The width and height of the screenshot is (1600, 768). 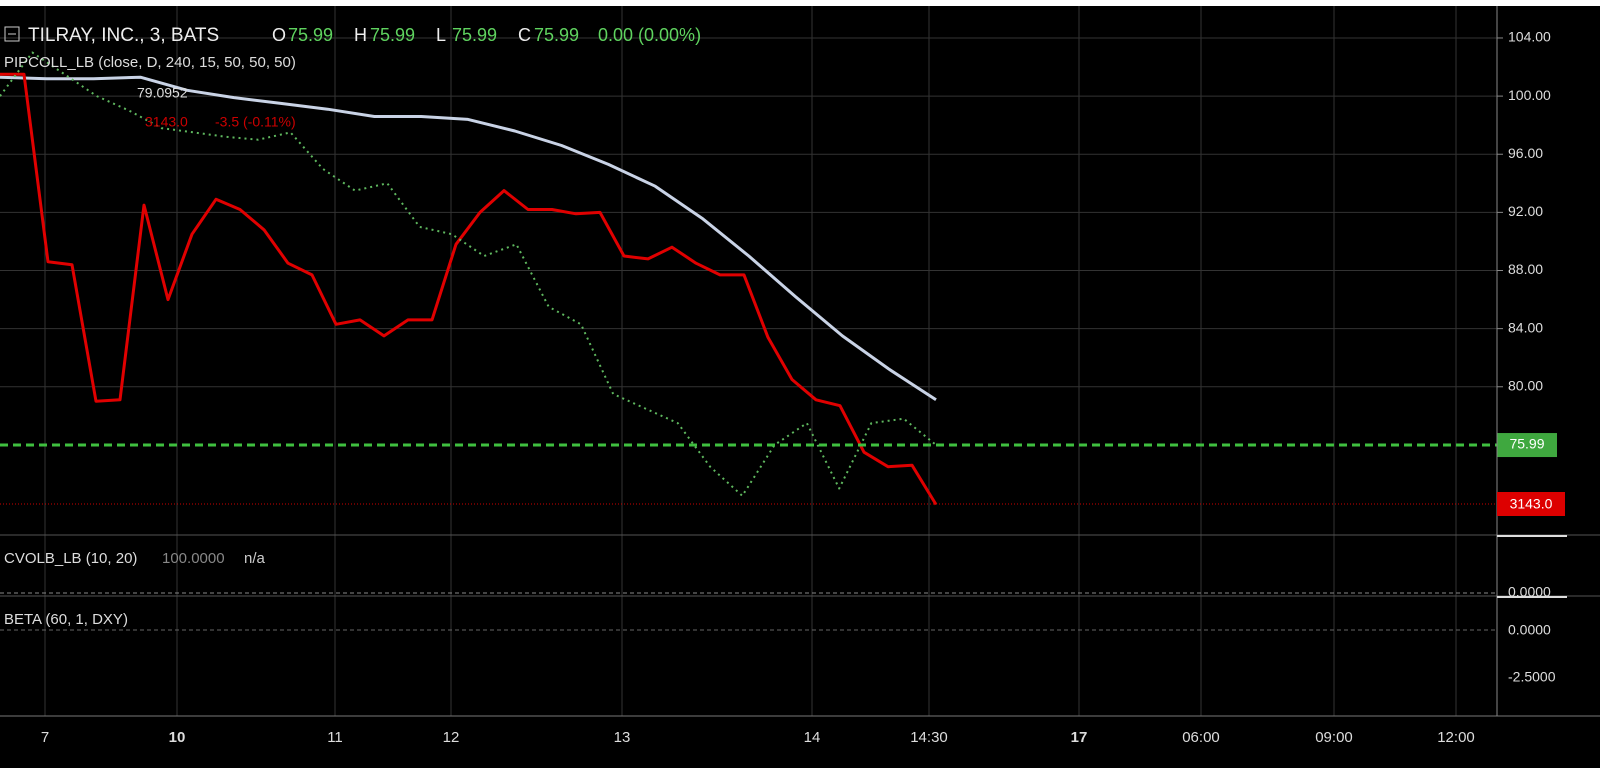 What do you see at coordinates (255, 122) in the screenshot?
I see `indicator-change: -3.5 (-0.11%)` at bounding box center [255, 122].